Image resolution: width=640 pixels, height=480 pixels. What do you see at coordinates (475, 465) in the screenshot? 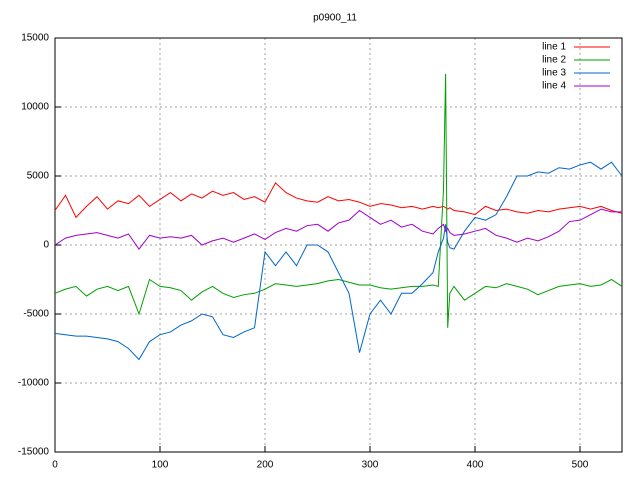
I see `x-tick-label: 400` at bounding box center [475, 465].